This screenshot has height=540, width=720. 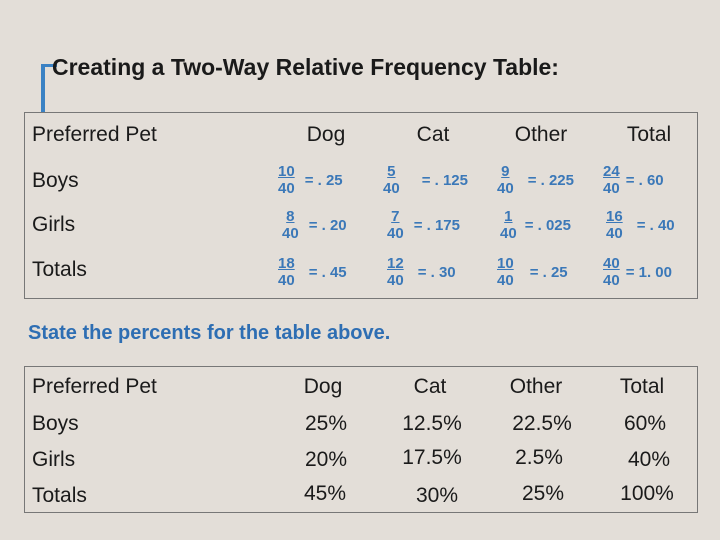 I want to click on fraction-decimal: . 30, so click(x=443, y=272).